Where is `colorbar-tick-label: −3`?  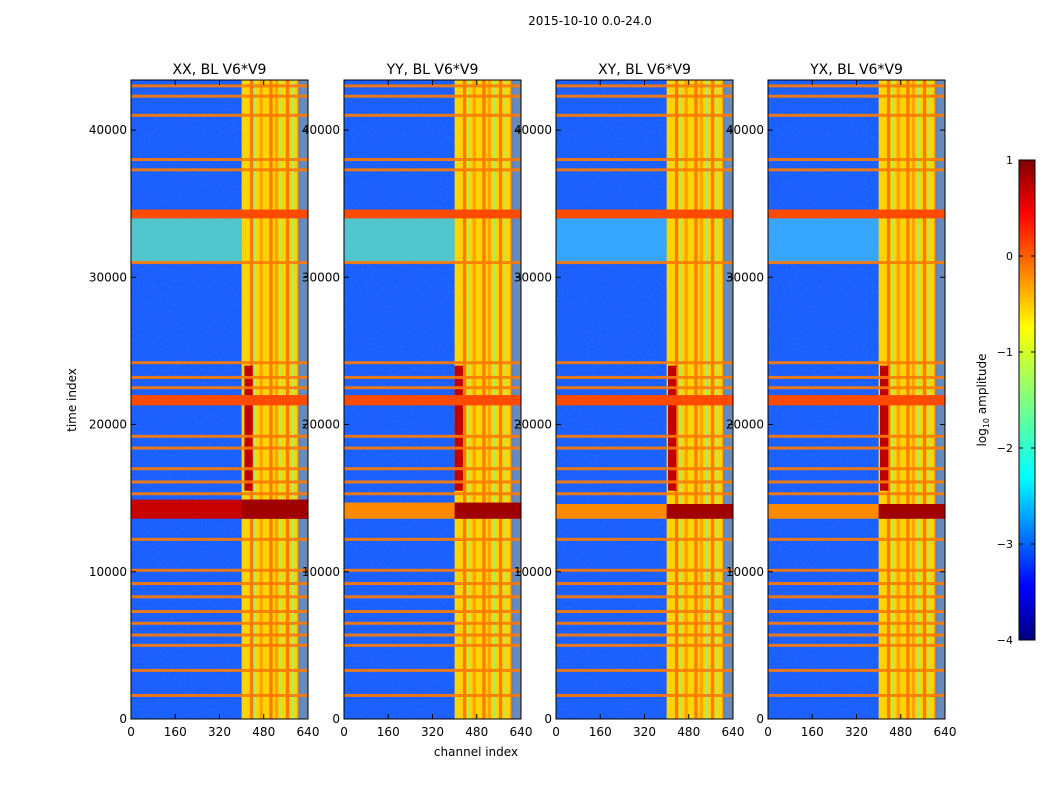
colorbar-tick-label: −3 is located at coordinates (1005, 544).